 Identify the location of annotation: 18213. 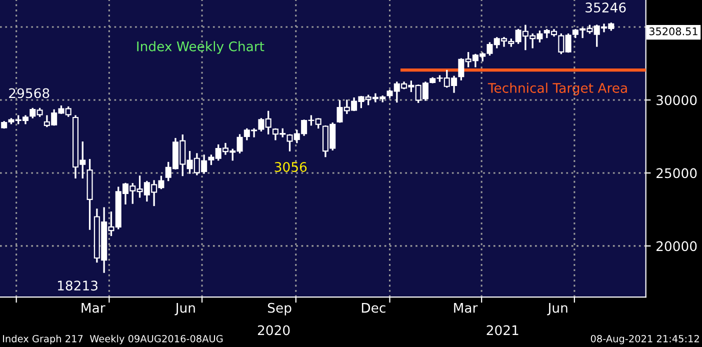
(78, 285).